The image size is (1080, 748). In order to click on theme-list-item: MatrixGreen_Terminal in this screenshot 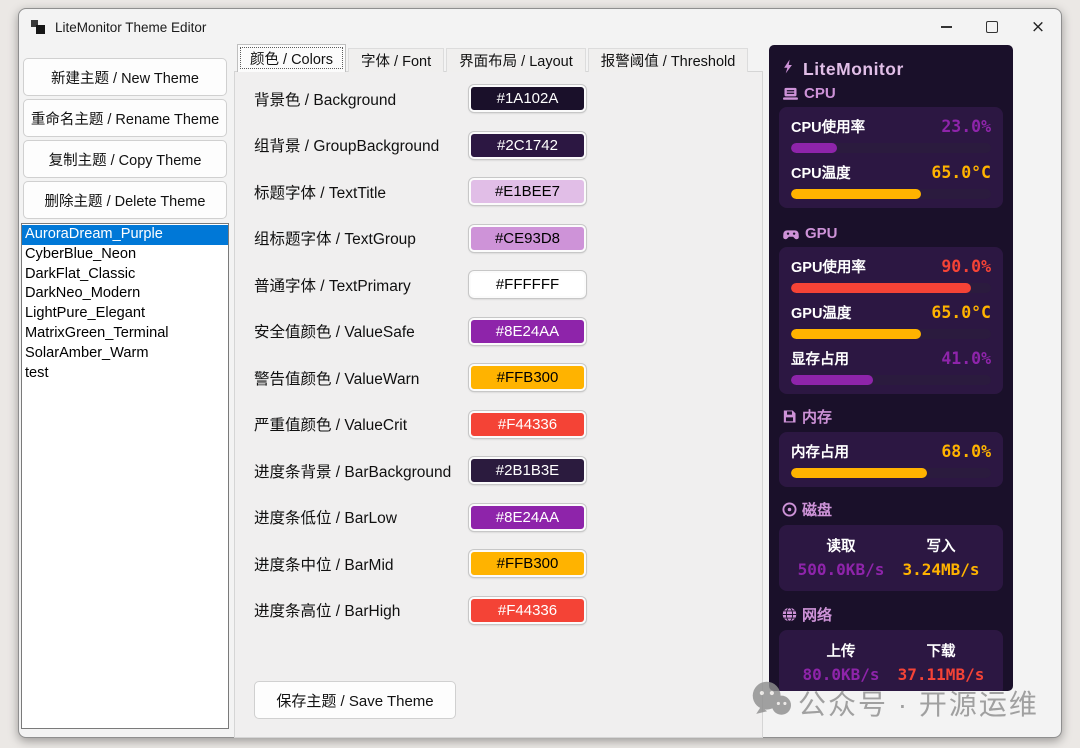, I will do `click(97, 332)`.